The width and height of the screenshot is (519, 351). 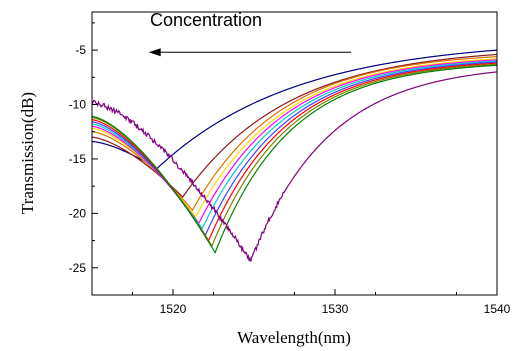 I want to click on x-tick-label: 1540, so click(x=497, y=309).